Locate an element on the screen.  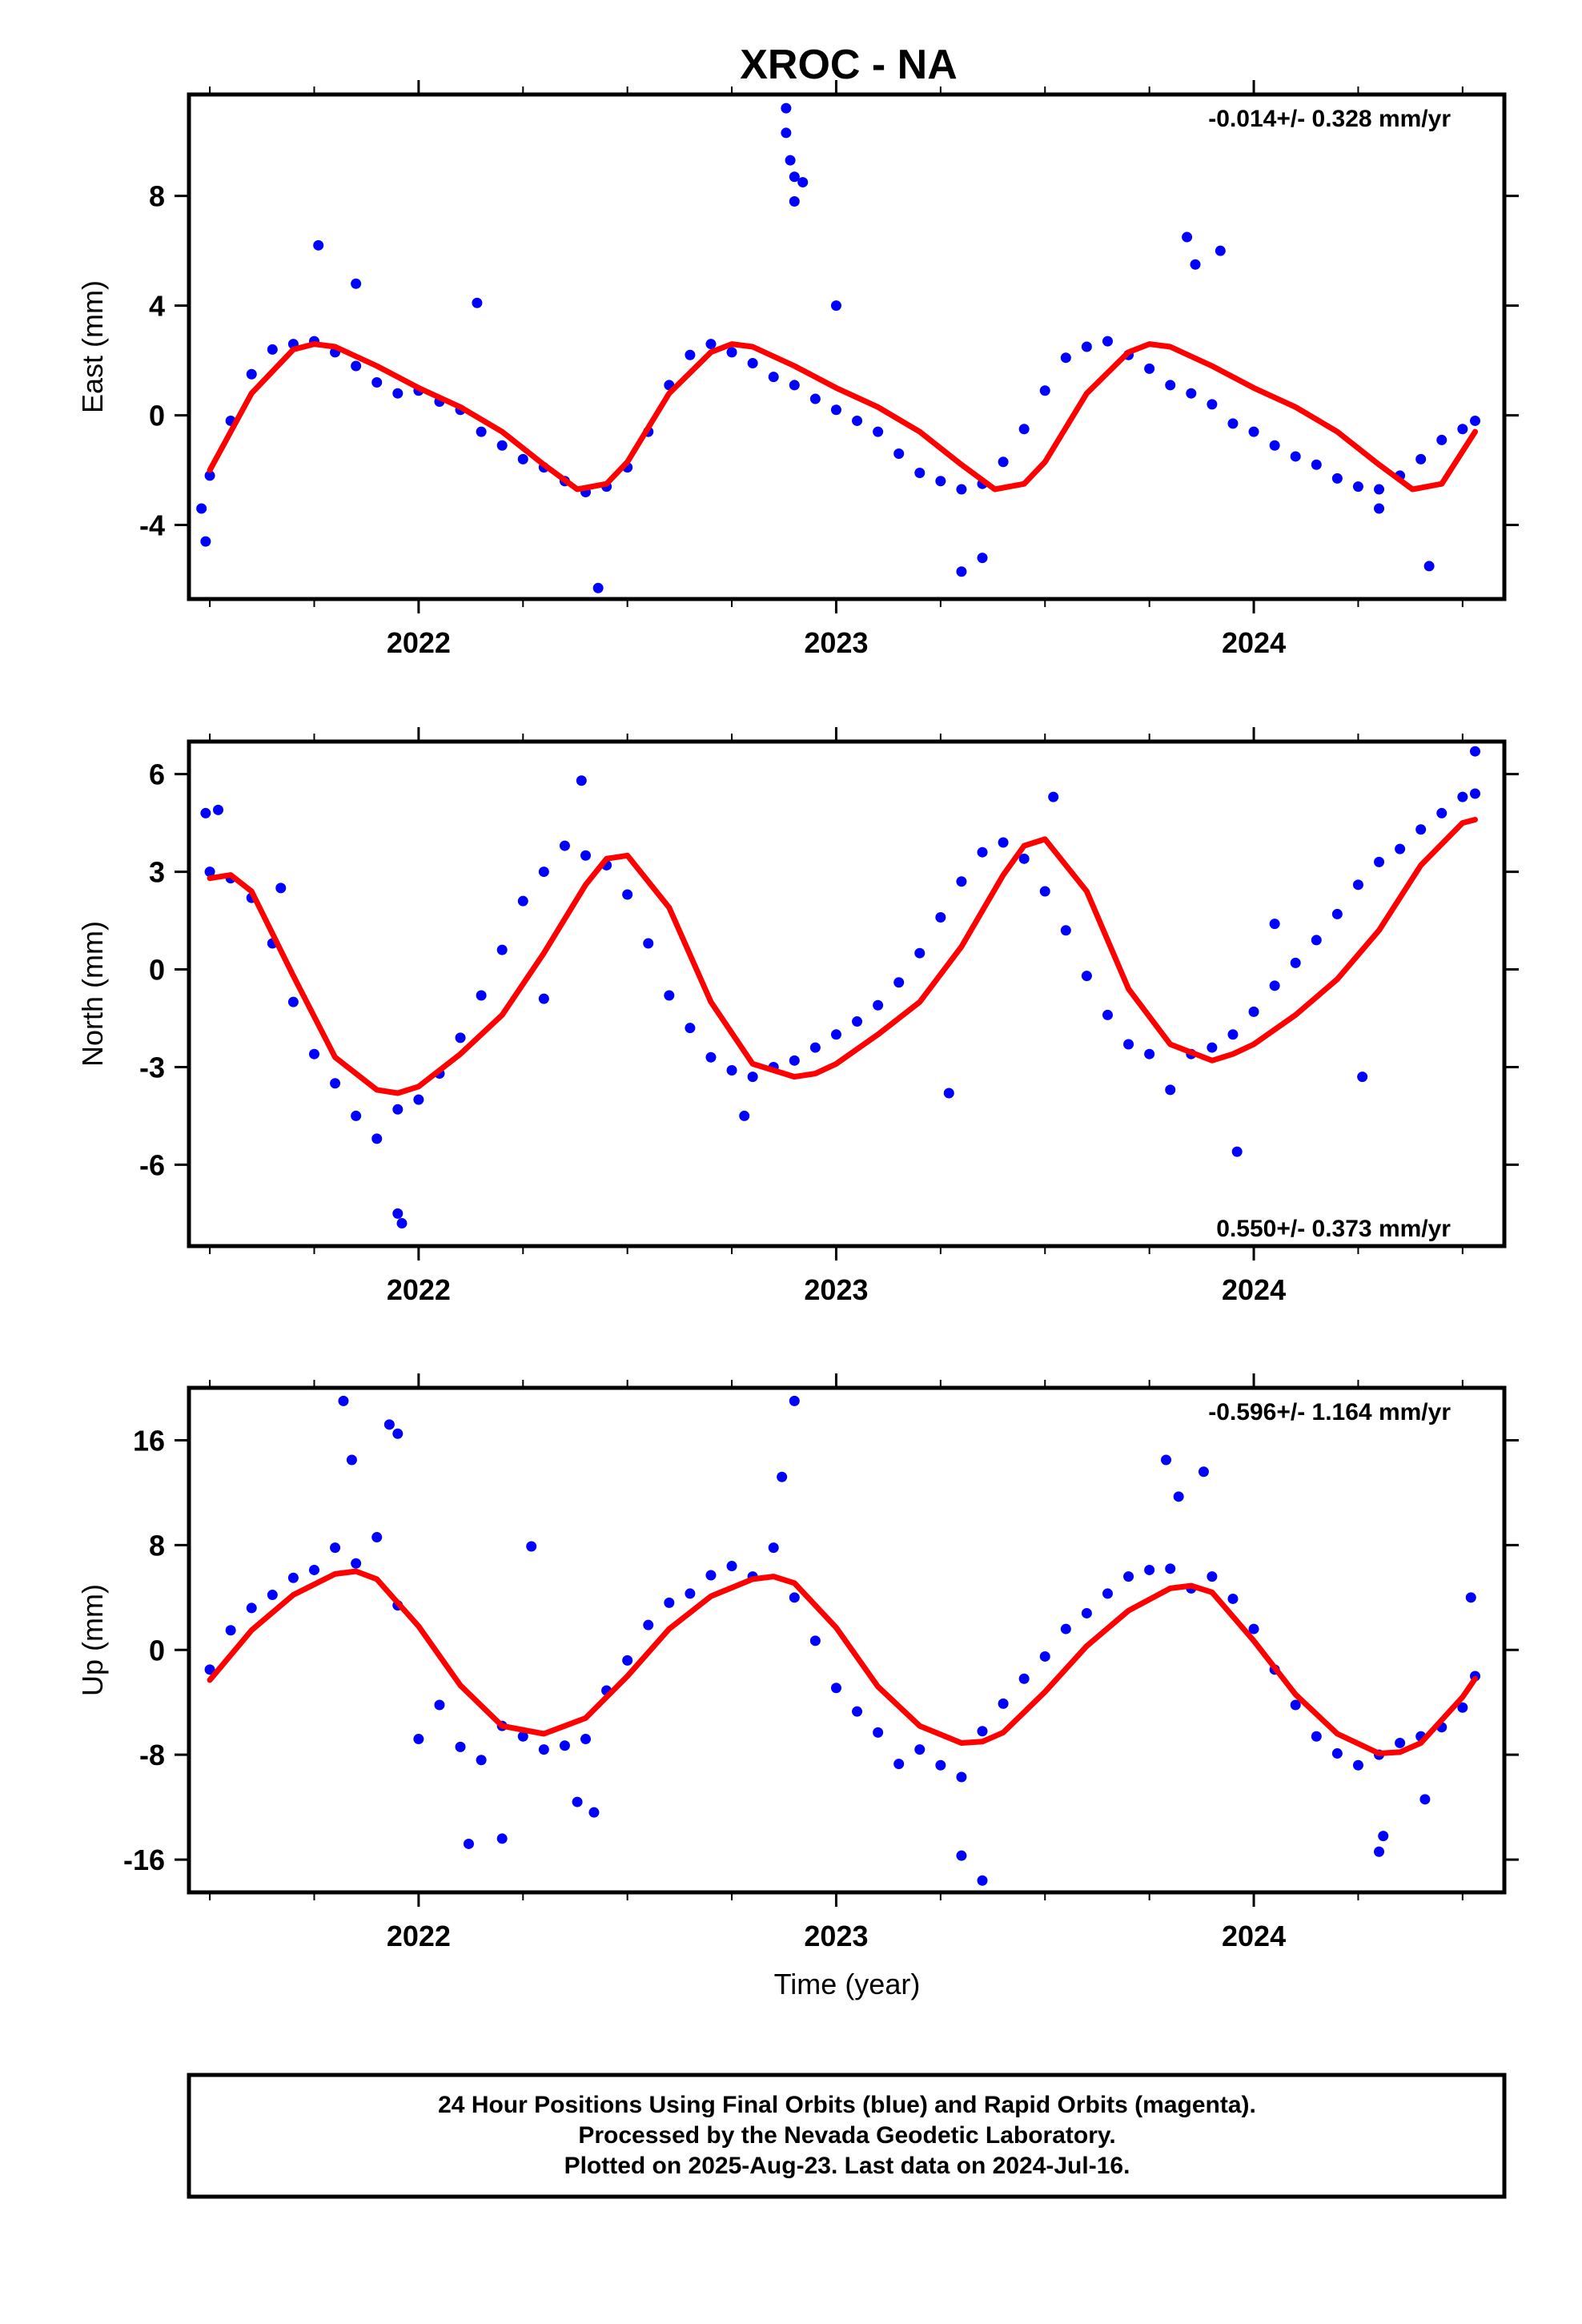
north-x-tick-label: 2023 is located at coordinates (836, 1289).